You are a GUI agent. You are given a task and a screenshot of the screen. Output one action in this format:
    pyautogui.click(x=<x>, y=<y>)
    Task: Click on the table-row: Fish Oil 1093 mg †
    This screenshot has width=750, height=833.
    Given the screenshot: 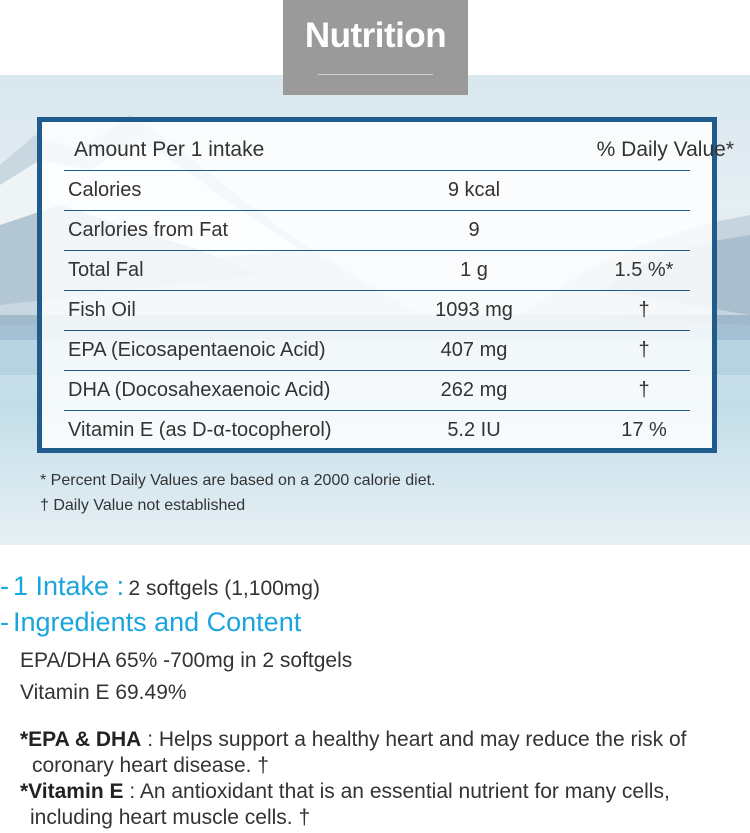 What is the action you would take?
    pyautogui.click(x=377, y=310)
    